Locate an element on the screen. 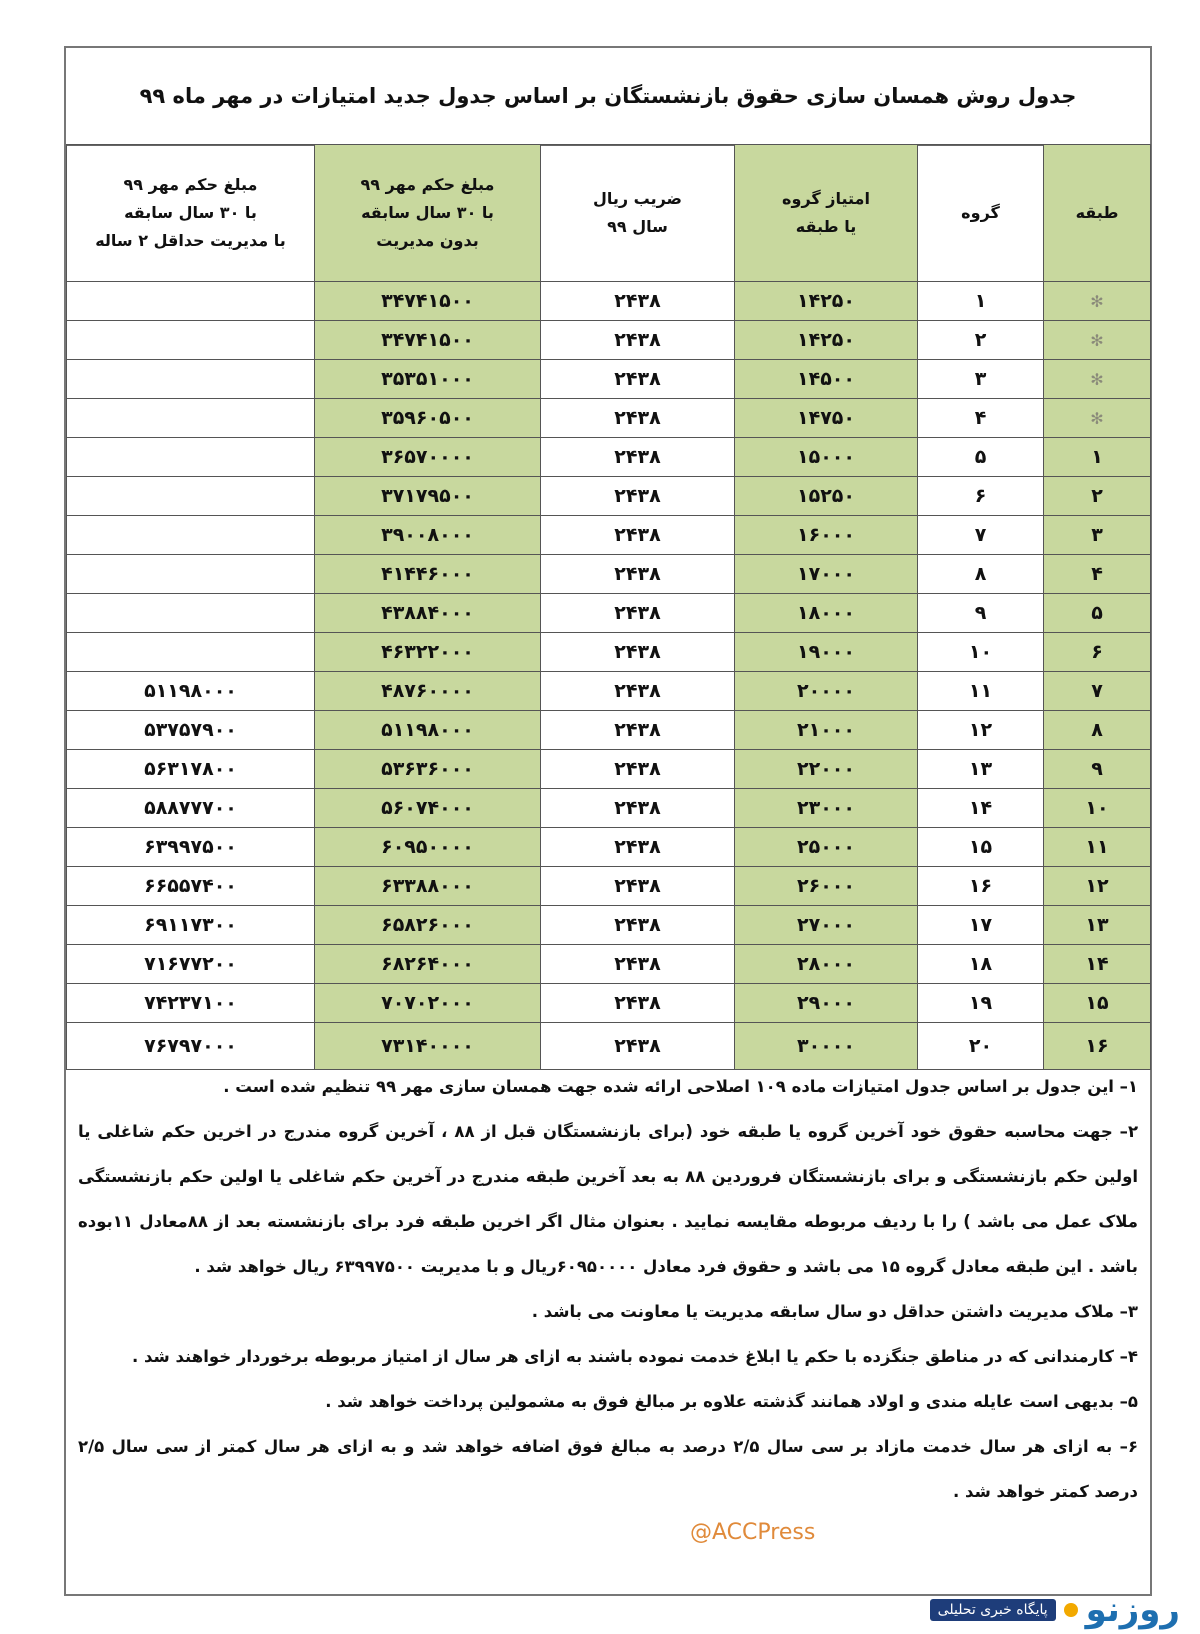 The height and width of the screenshot is (1634, 1200). table-cell: ✻ is located at coordinates (1097, 340).